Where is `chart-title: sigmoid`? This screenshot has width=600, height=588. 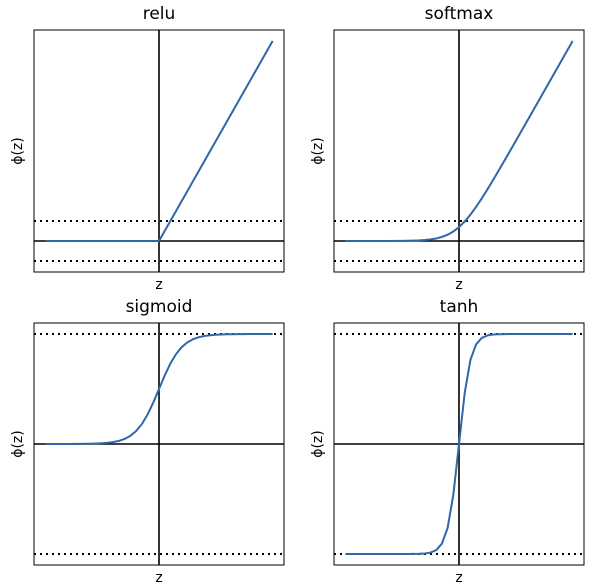 chart-title: sigmoid is located at coordinates (159, 307).